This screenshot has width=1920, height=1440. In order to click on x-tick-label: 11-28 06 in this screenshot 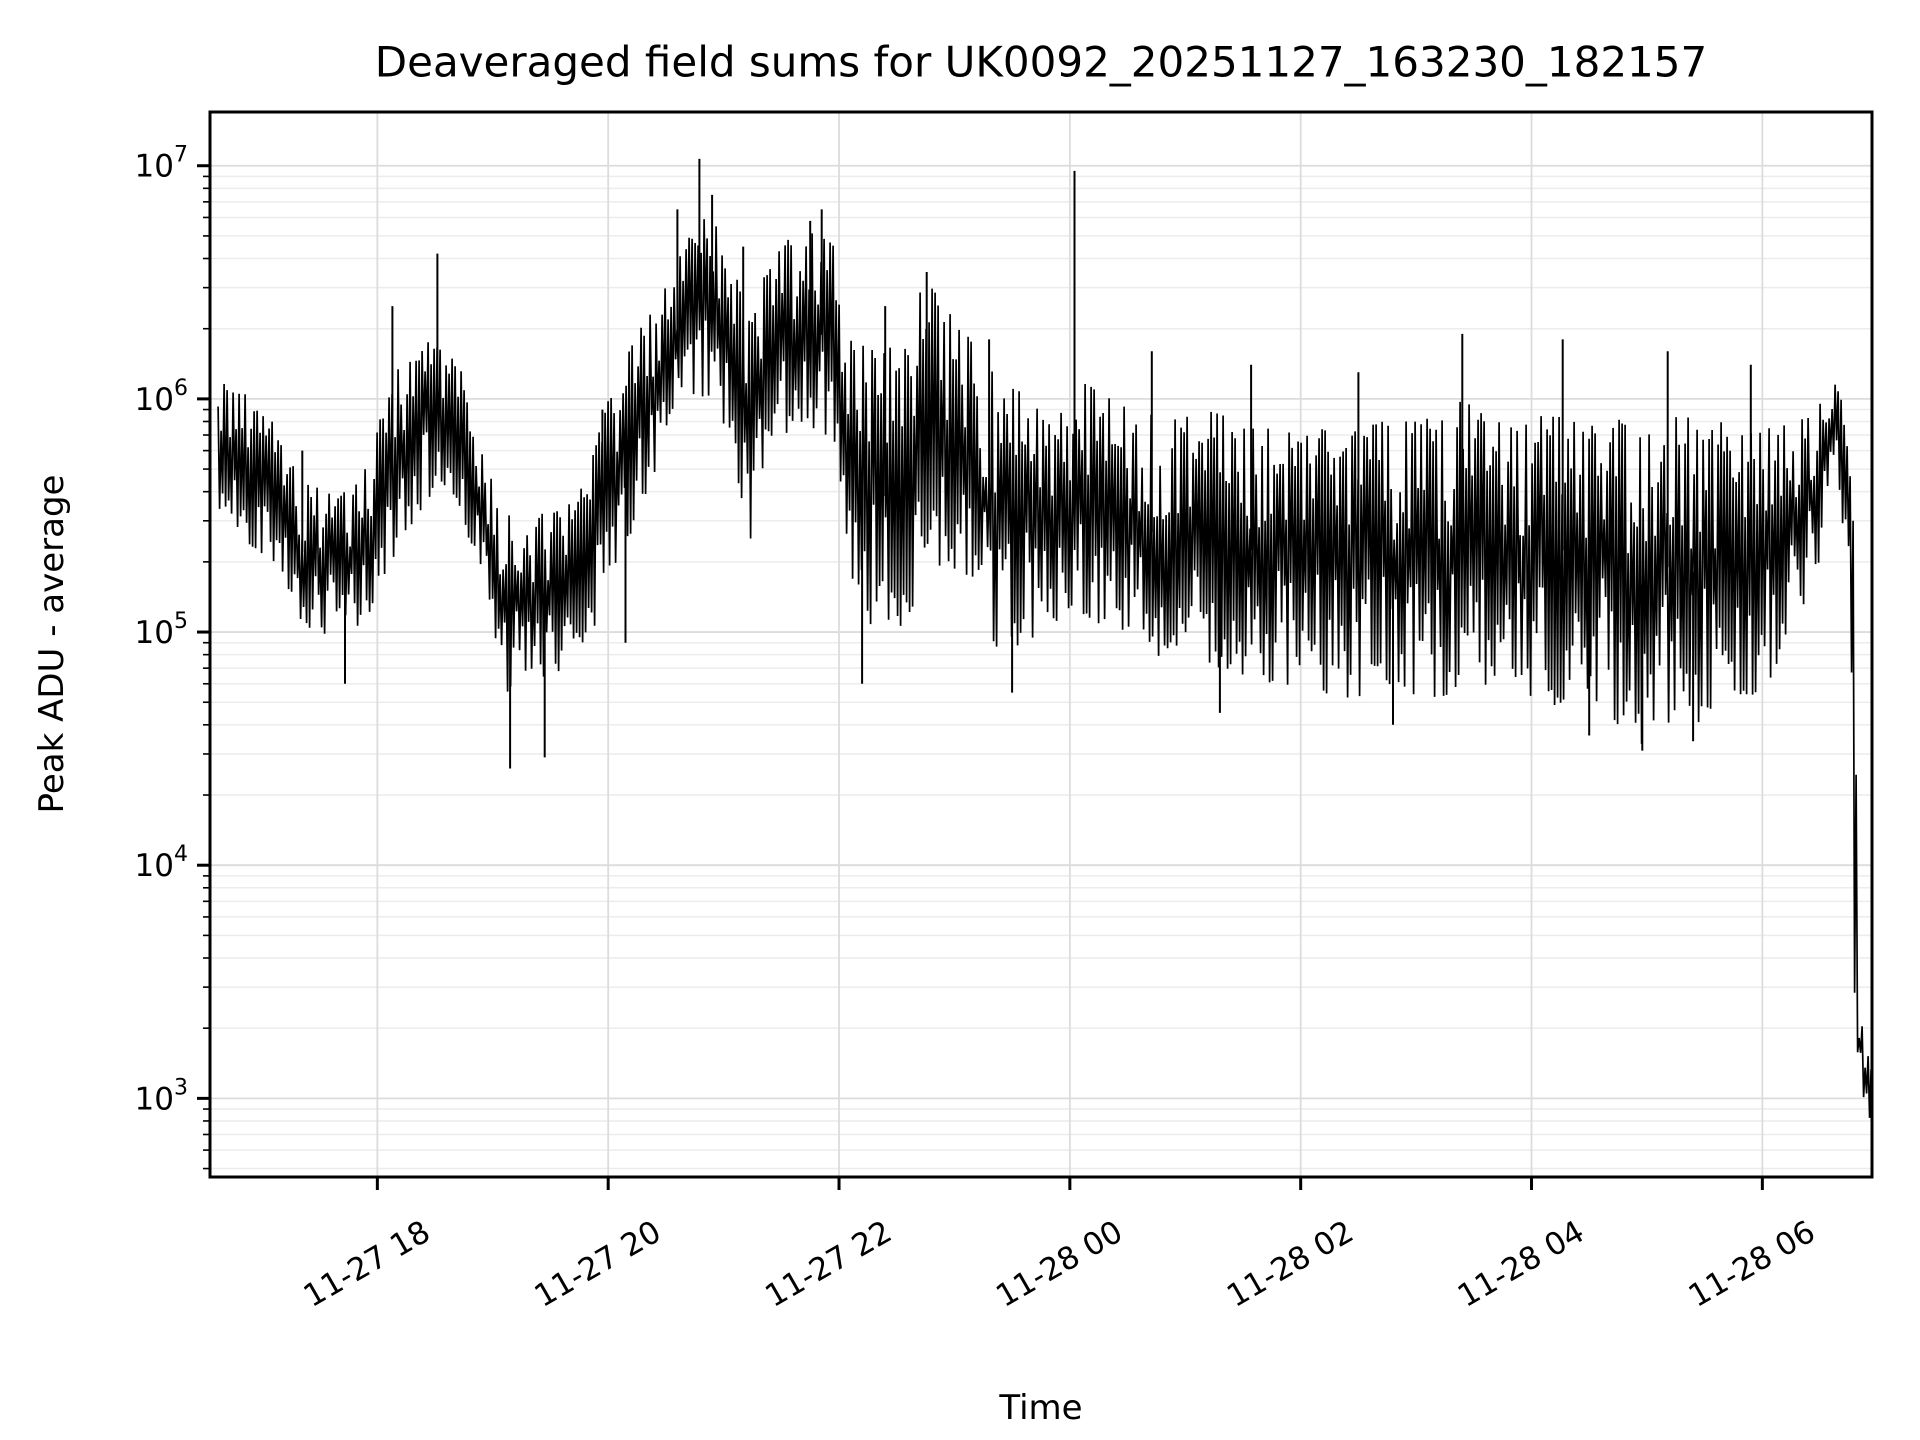, I will do `click(1752, 1264)`.